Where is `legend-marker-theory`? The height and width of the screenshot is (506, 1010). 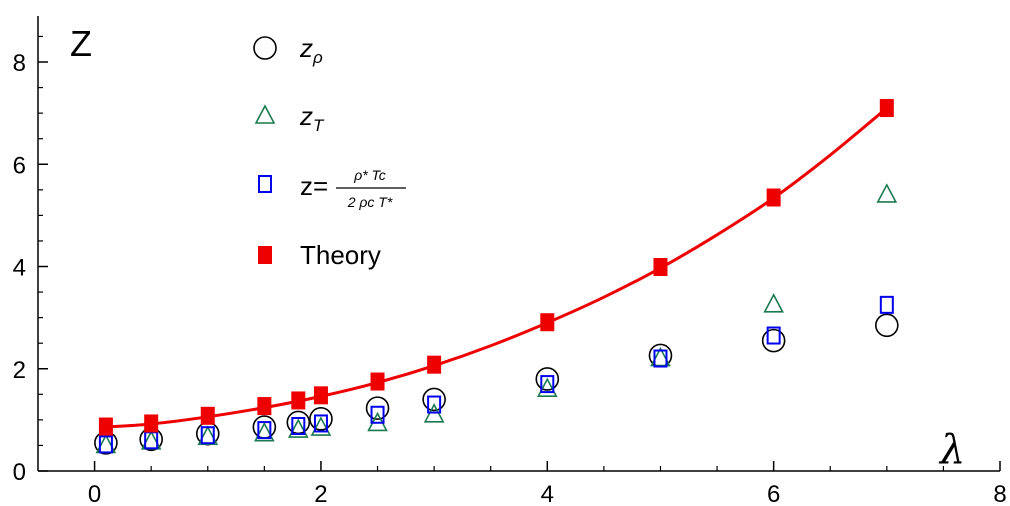
legend-marker-theory is located at coordinates (265, 255).